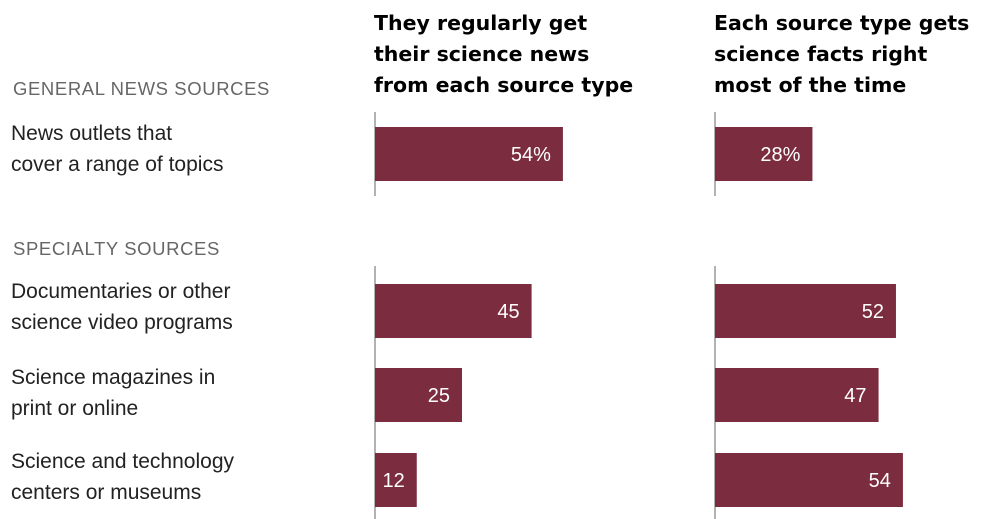  Describe the element at coordinates (821, 54) in the screenshot. I see `right-title-line-2: science facts right` at that location.